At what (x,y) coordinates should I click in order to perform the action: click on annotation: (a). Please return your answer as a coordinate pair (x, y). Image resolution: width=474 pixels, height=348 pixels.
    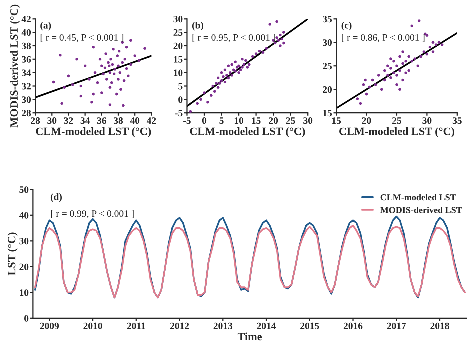
    Looking at the image, I should click on (46, 26).